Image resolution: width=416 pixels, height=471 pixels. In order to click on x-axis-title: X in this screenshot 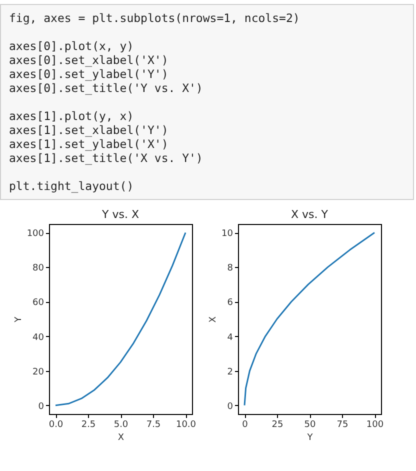, I will do `click(121, 438)`.